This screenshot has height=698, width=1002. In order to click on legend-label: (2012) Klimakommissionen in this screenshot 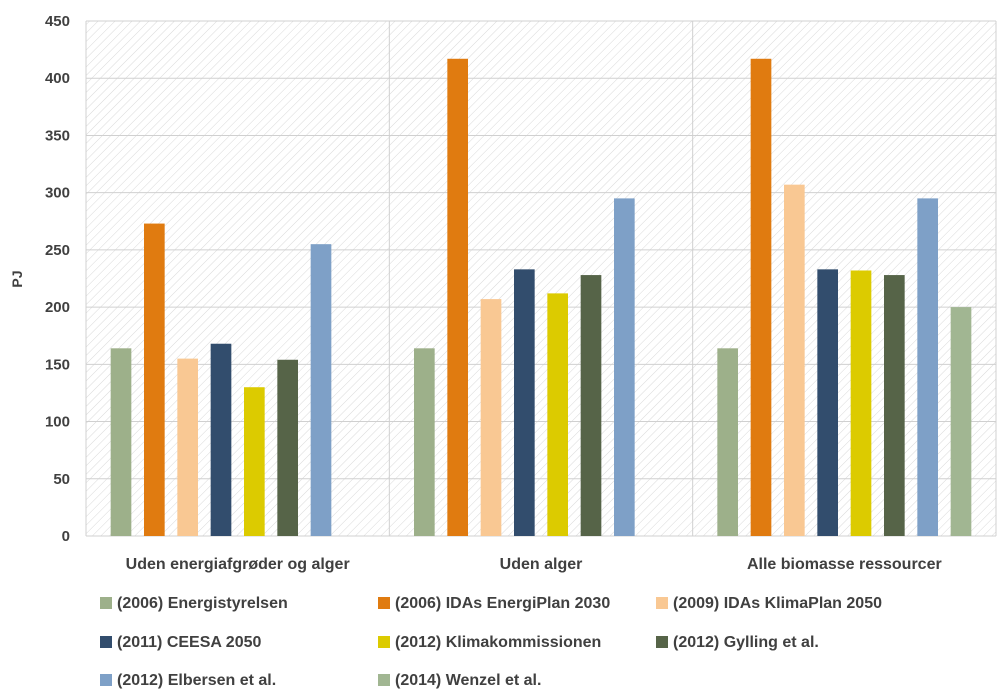, I will do `click(498, 642)`.